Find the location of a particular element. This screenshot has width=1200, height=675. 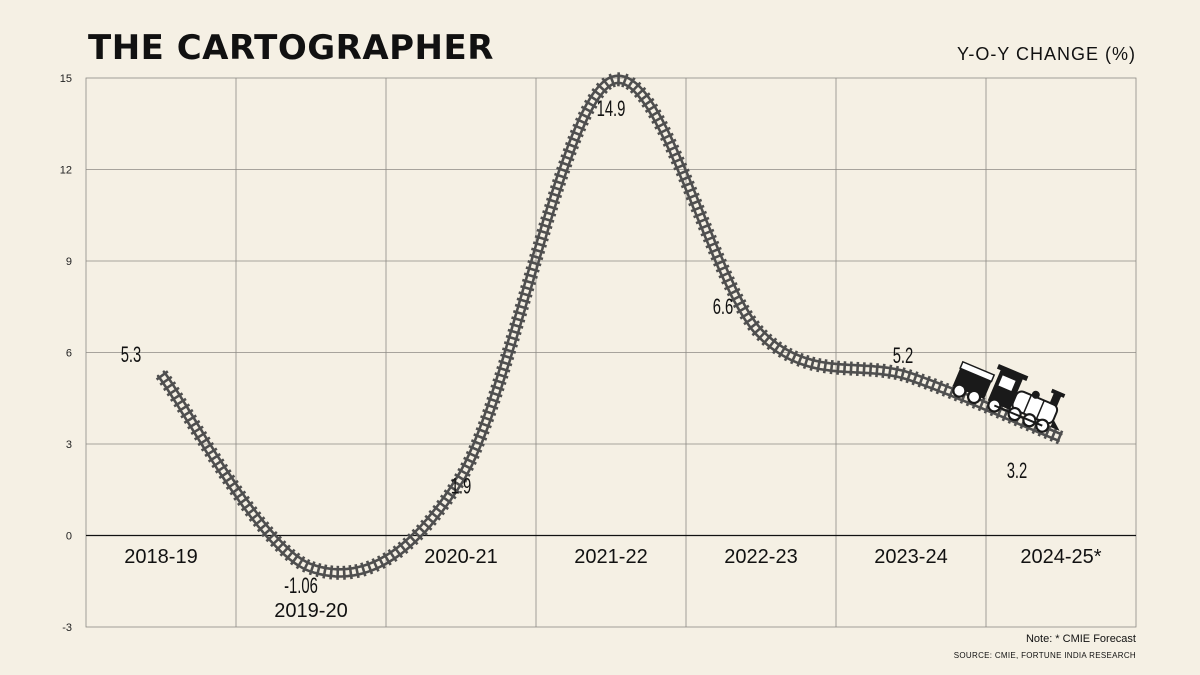

footnote: Note: * CMIE Forecast is located at coordinates (1080, 639).